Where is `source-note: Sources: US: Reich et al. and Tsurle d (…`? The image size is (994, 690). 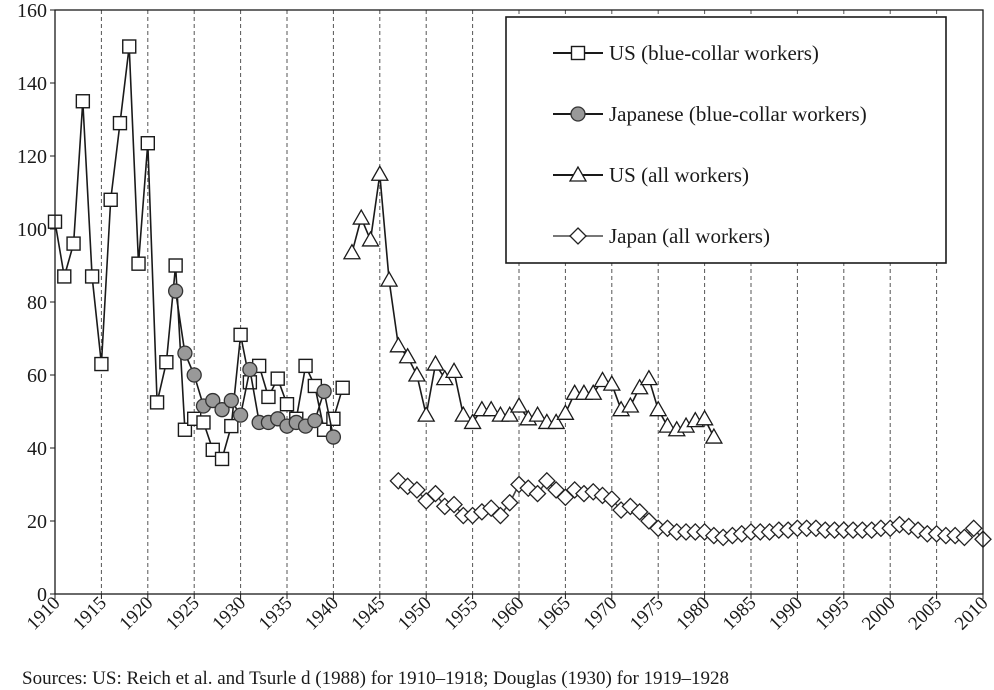 source-note: Sources: US: Reich et al. and Tsurle d (… is located at coordinates (376, 678).